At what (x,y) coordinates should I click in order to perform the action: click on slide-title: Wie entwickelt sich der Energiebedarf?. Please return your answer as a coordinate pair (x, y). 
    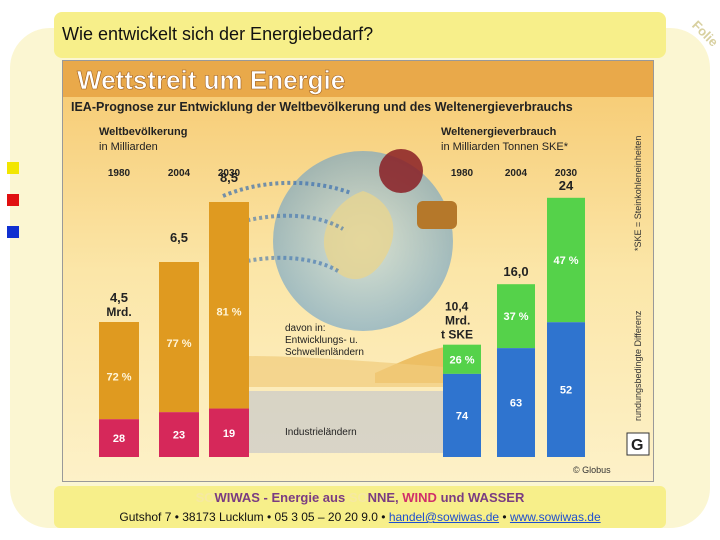
    Looking at the image, I should click on (218, 34).